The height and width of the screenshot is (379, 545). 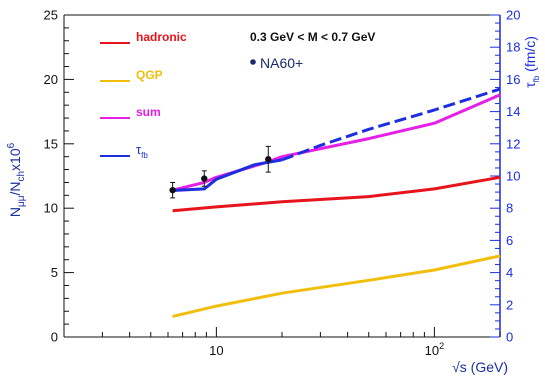 I want to click on y2-tick-label: 12, so click(x=513, y=143).